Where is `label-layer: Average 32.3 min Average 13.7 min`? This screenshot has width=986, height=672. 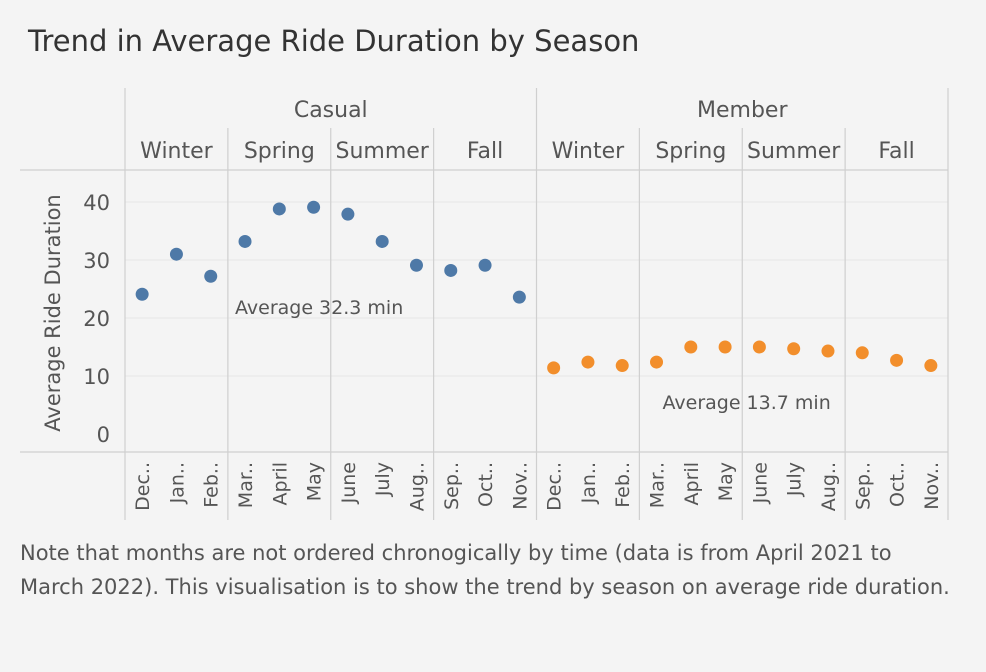 label-layer: Average 32.3 min Average 13.7 min is located at coordinates (533, 355).